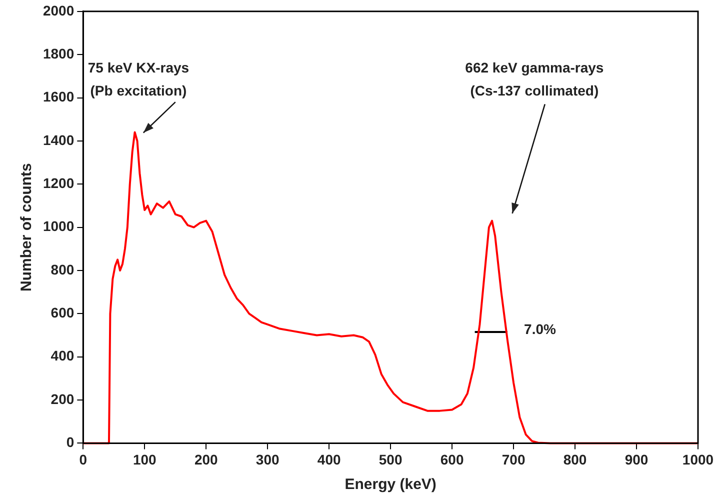 The image size is (720, 502). I want to click on annotation: 7.0%, so click(540, 328).